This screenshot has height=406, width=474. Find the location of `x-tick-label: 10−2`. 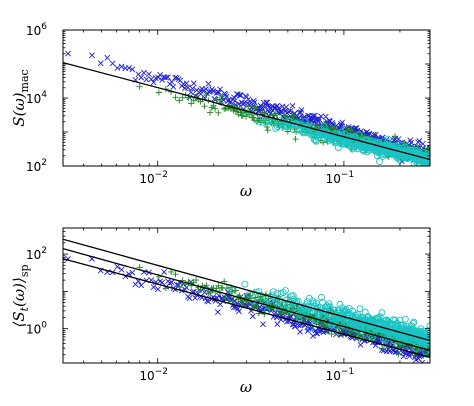

x-tick-label: 10−2 is located at coordinates (153, 375).